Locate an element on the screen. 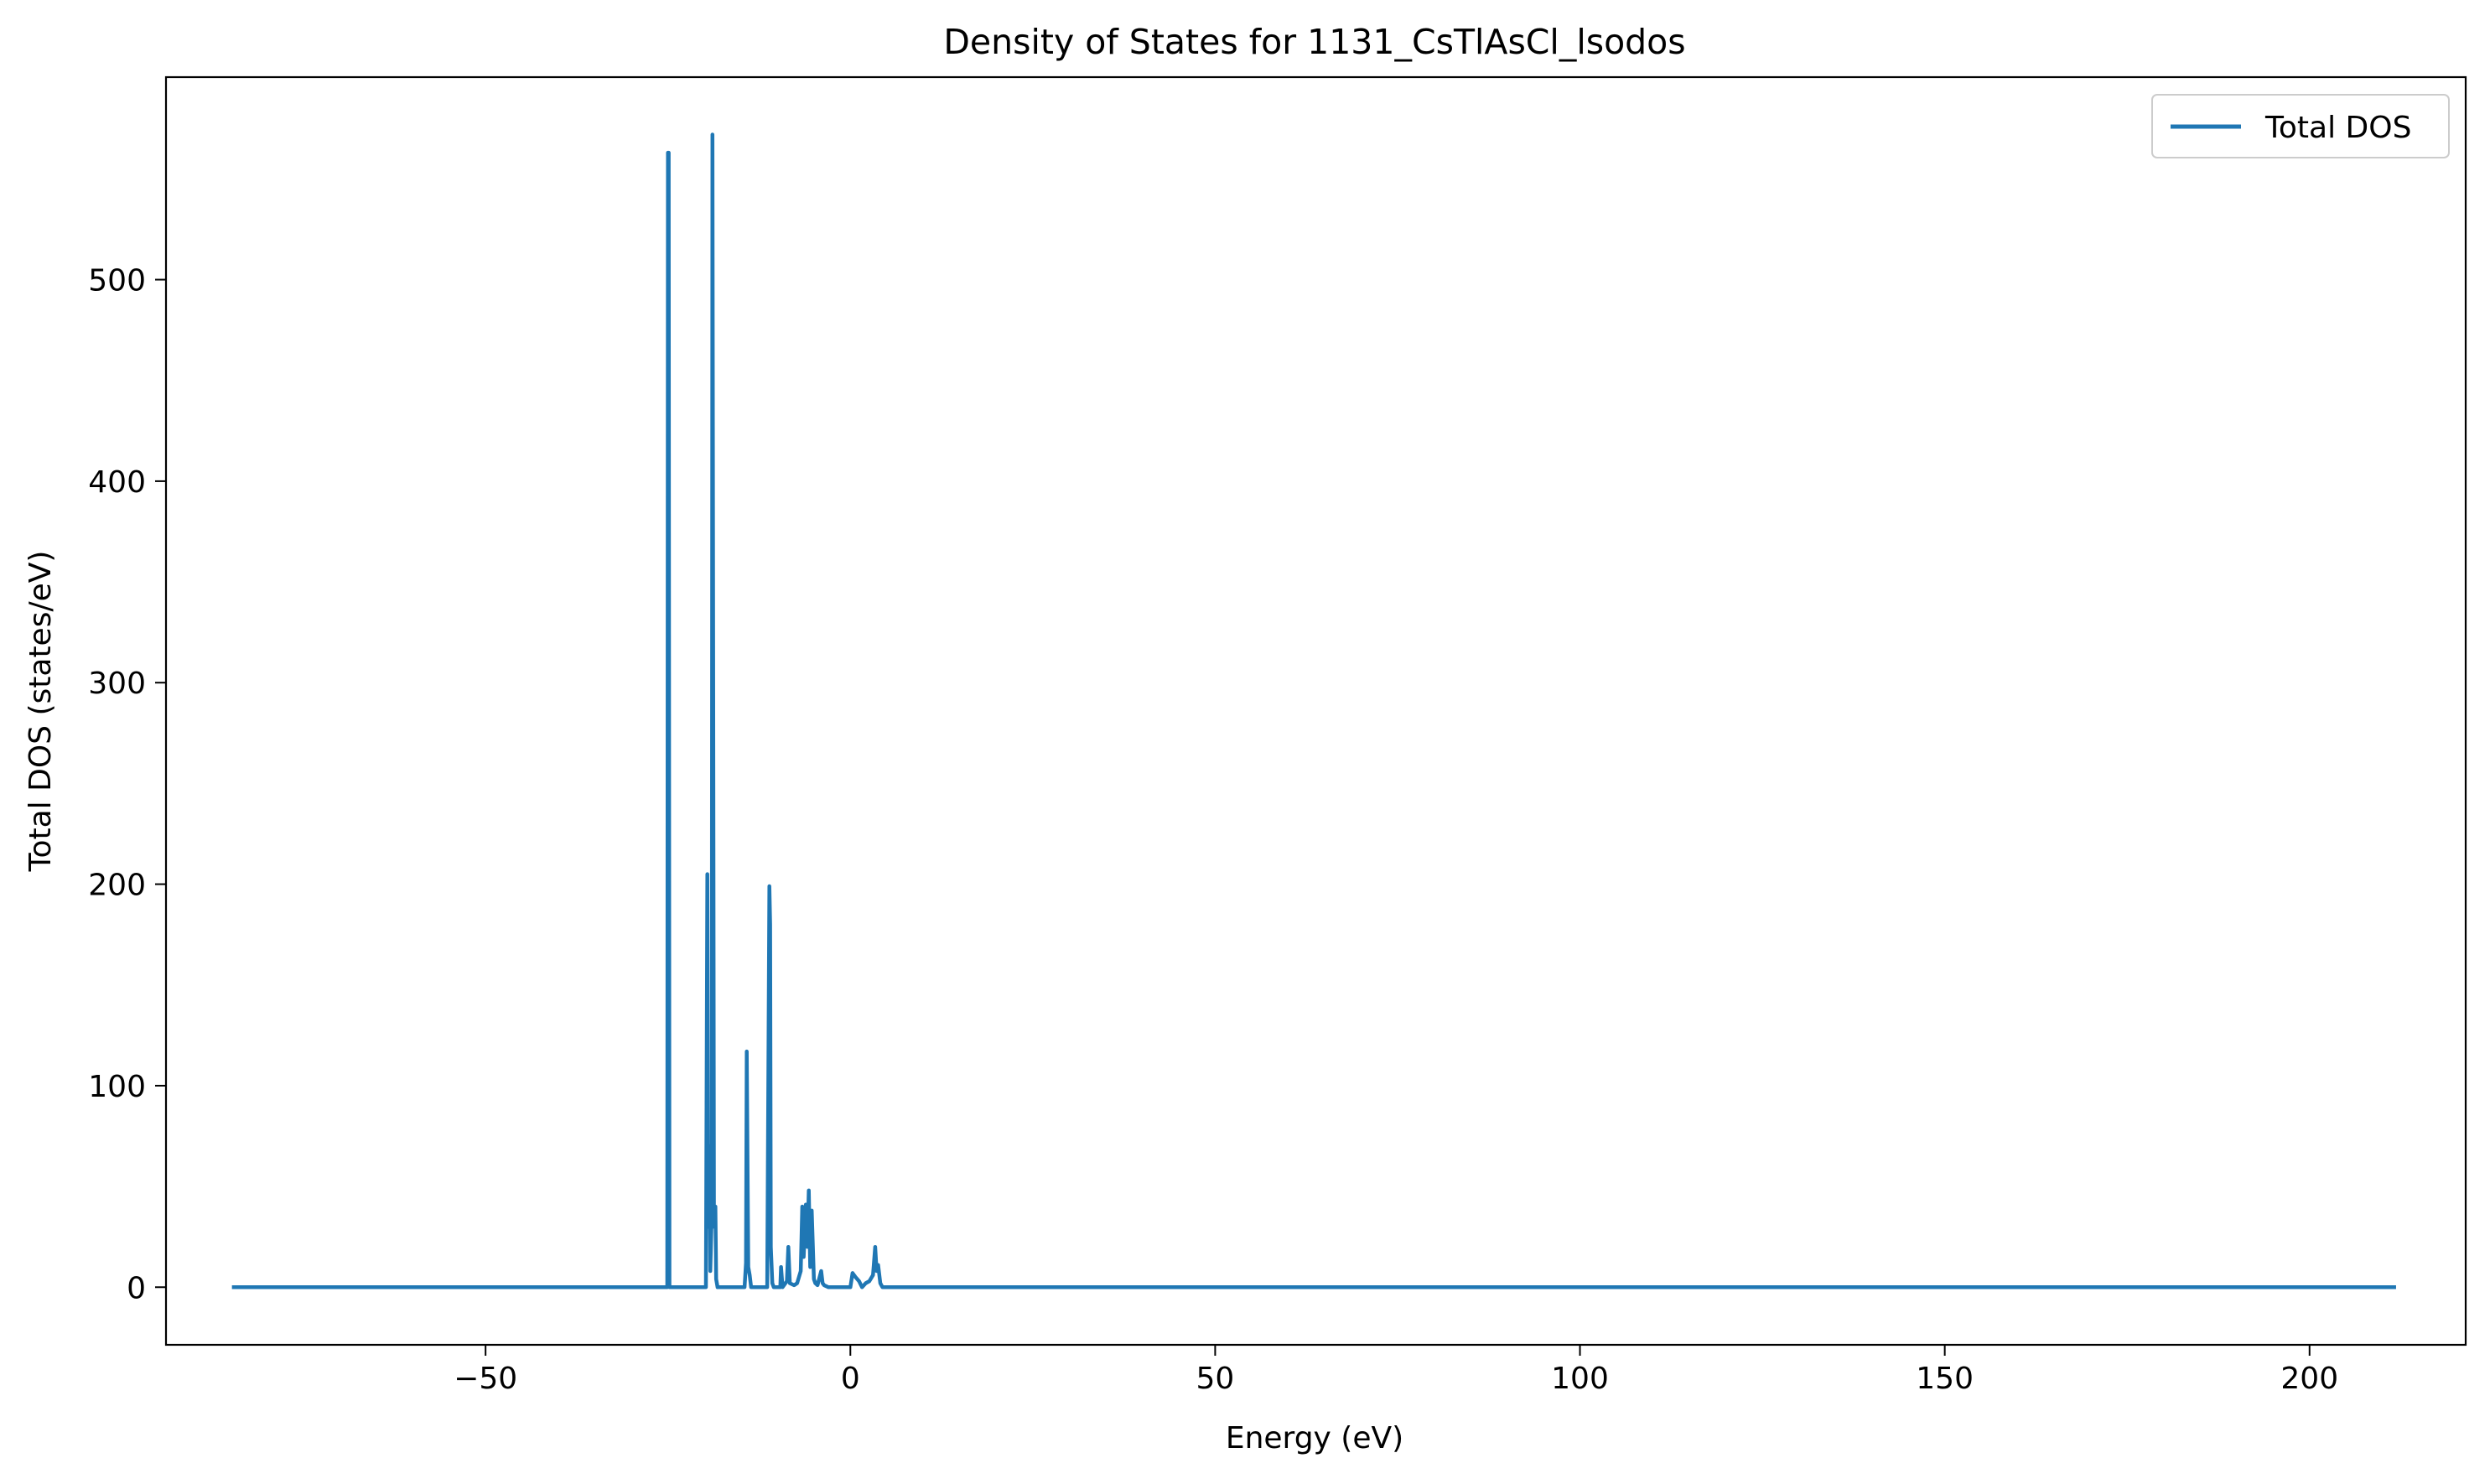  x-tick-label: 0 is located at coordinates (850, 1379).